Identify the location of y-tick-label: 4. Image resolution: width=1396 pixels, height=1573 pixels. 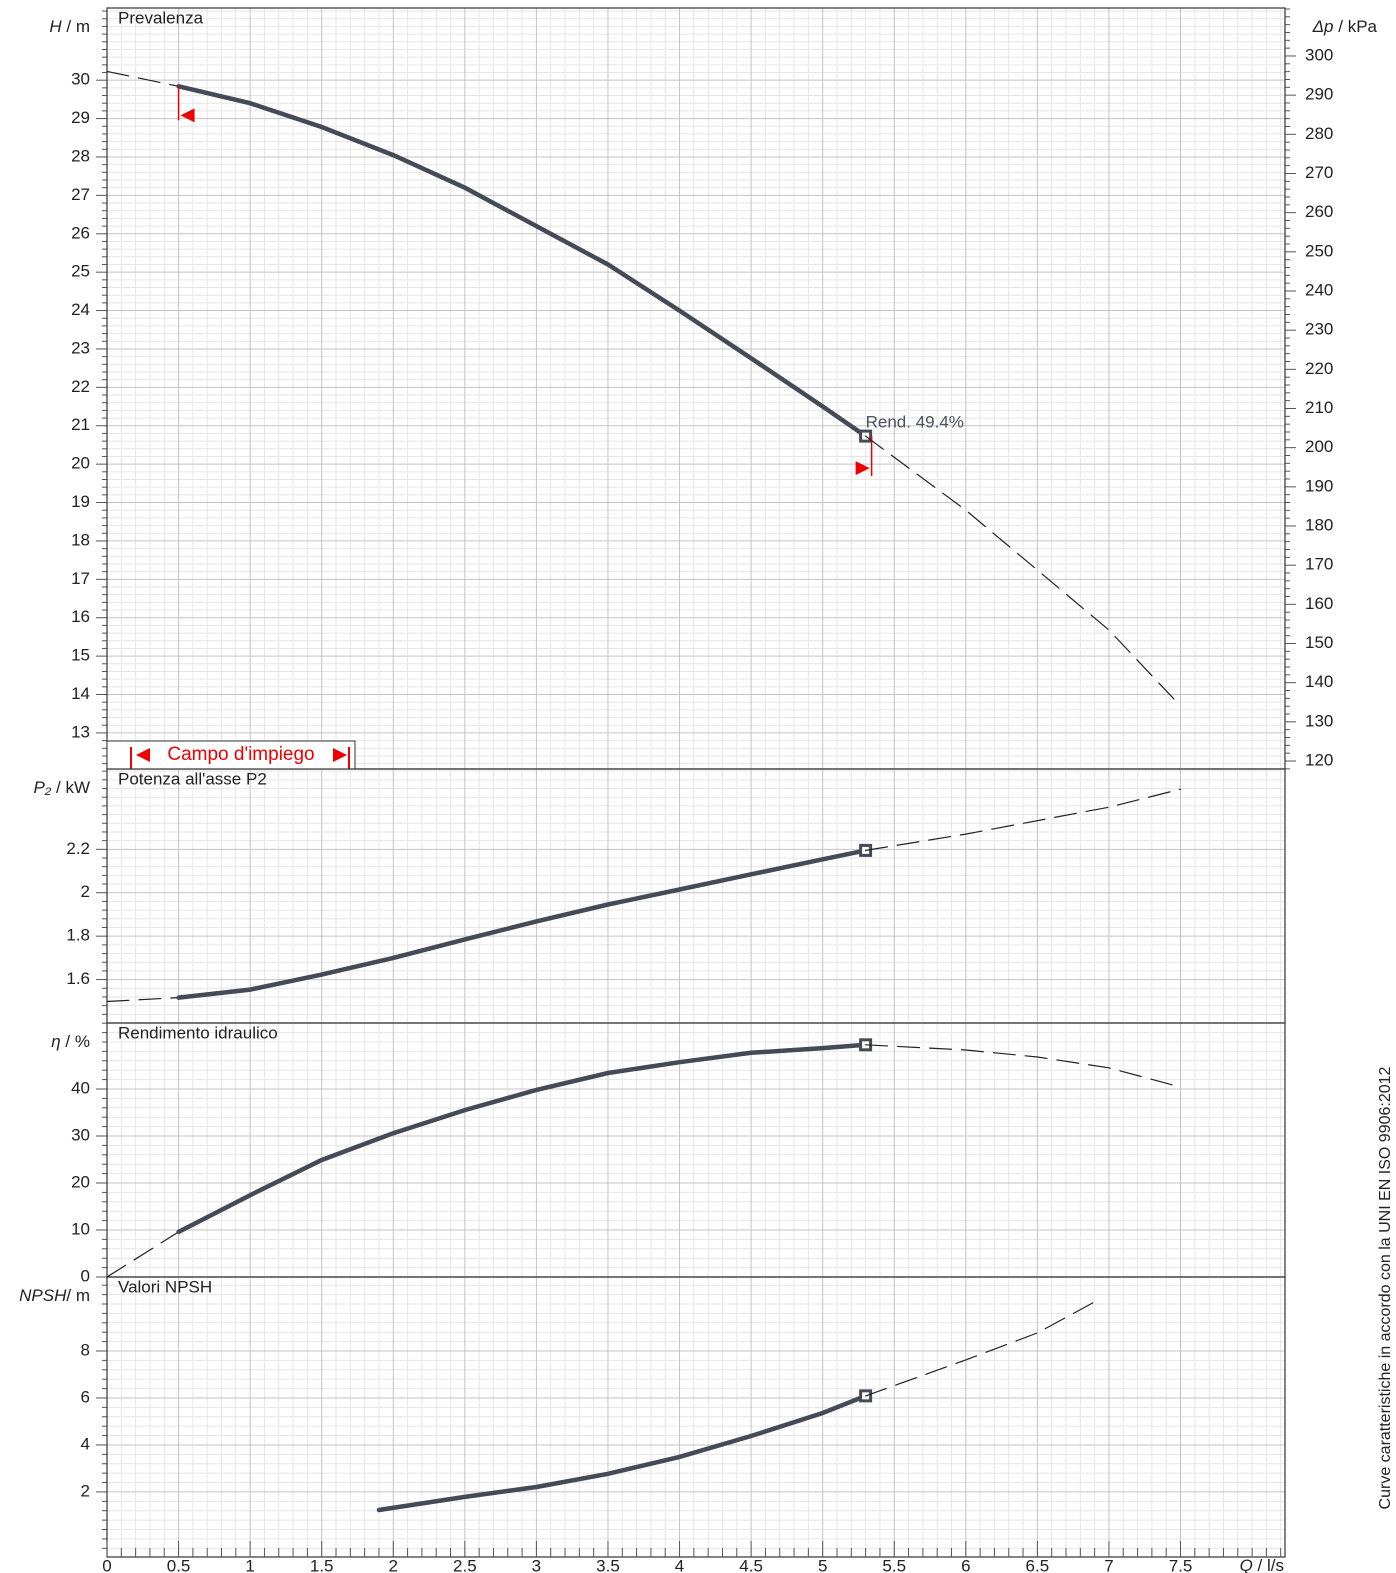
(85, 1443).